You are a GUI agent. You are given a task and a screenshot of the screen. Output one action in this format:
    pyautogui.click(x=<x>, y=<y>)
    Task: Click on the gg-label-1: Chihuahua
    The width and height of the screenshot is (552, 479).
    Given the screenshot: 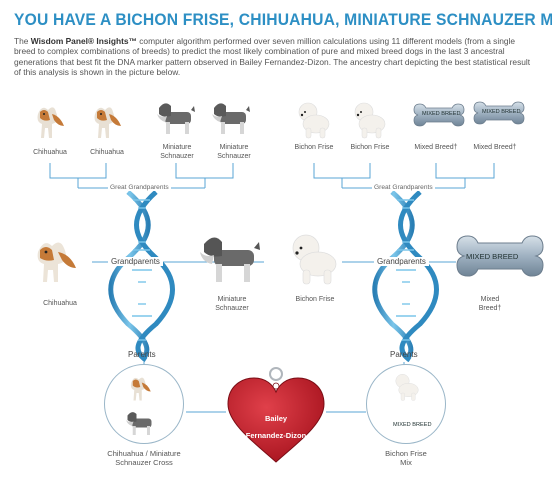 What is the action you would take?
    pyautogui.click(x=50, y=152)
    